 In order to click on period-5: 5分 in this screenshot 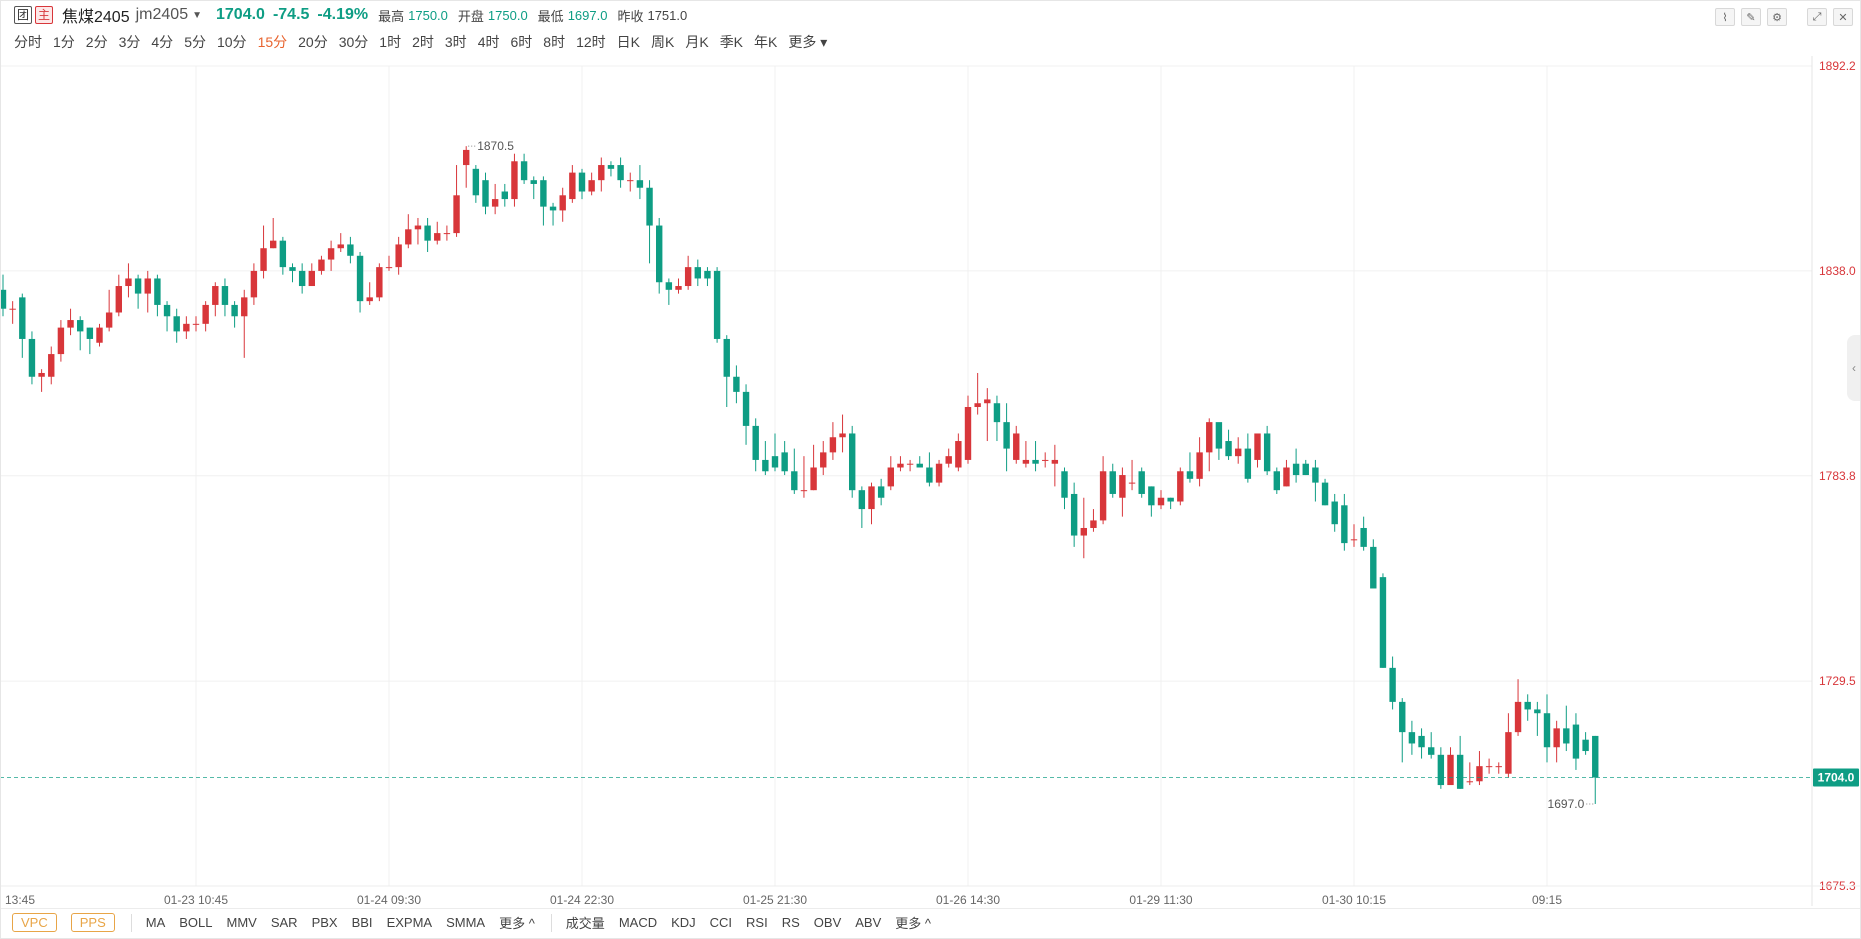, I will do `click(195, 42)`.